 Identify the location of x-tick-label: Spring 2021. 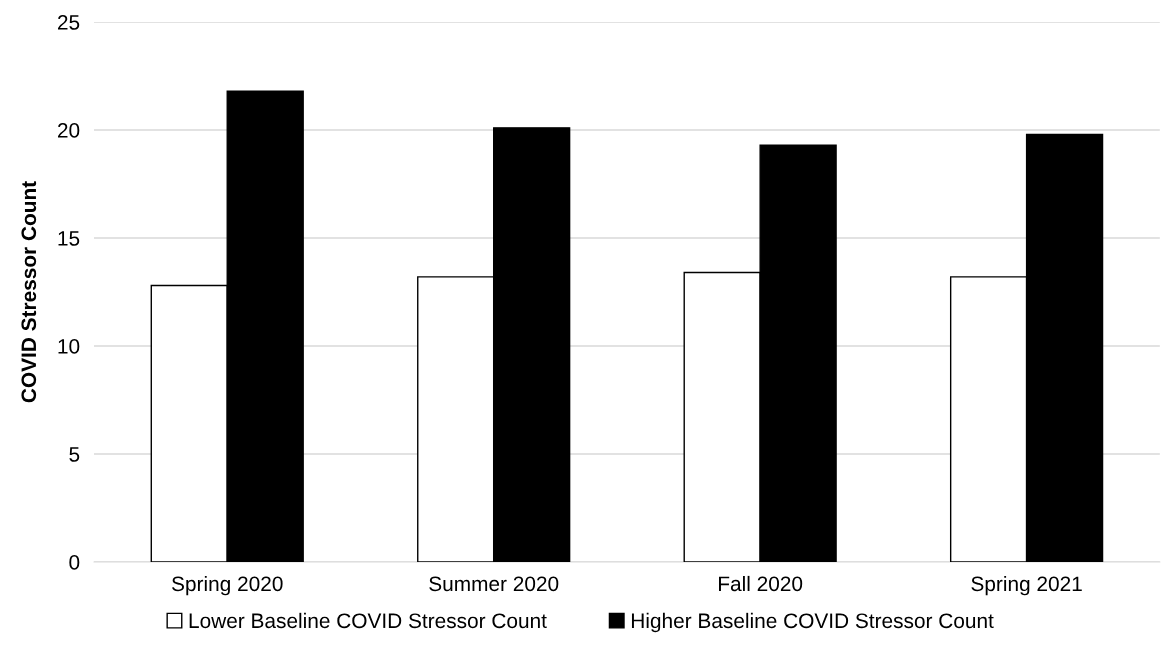
(1026, 585).